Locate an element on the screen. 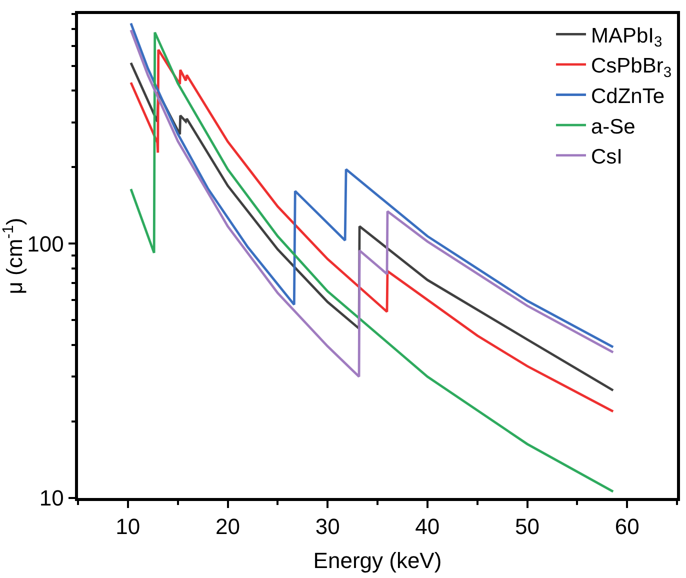 The width and height of the screenshot is (686, 578). legend-label: CsPbBr$_{3}$ is located at coordinates (631, 68).